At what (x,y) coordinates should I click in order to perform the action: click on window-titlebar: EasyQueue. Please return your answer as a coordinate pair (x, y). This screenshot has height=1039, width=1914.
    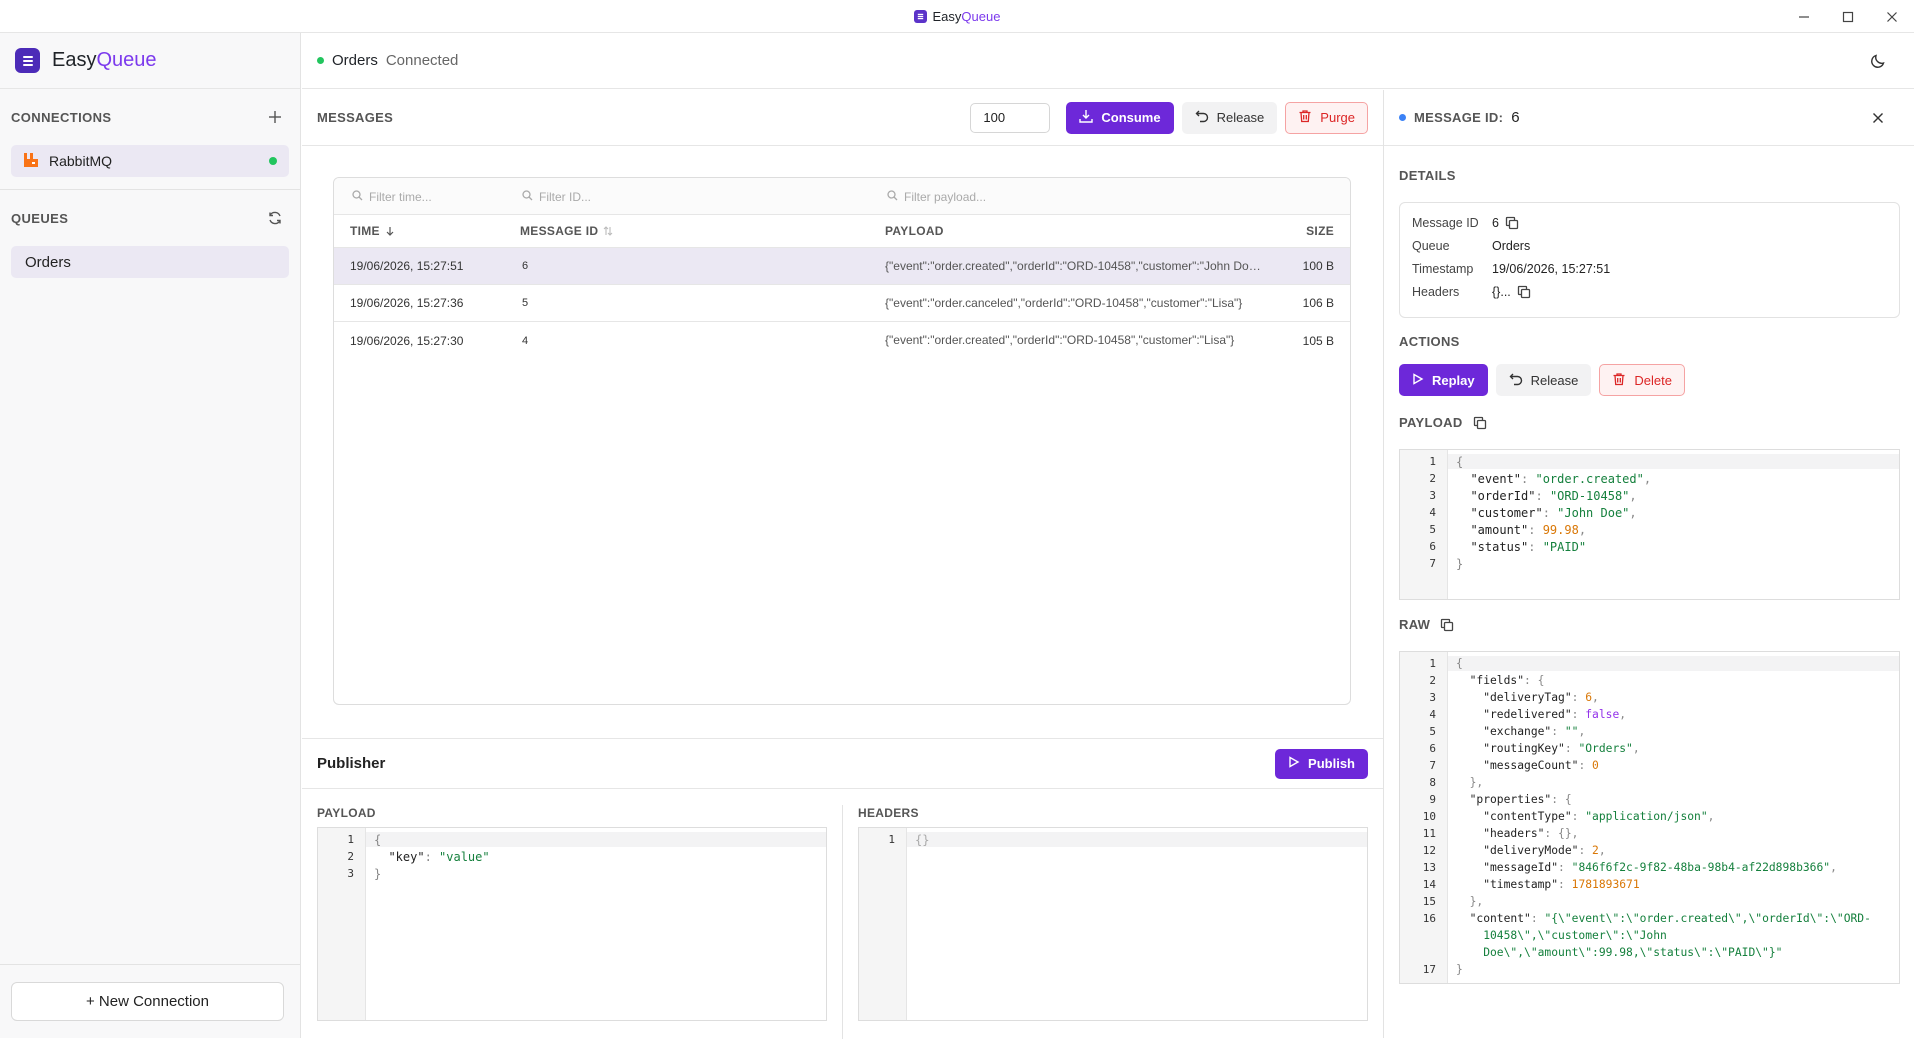
    Looking at the image, I should click on (957, 16).